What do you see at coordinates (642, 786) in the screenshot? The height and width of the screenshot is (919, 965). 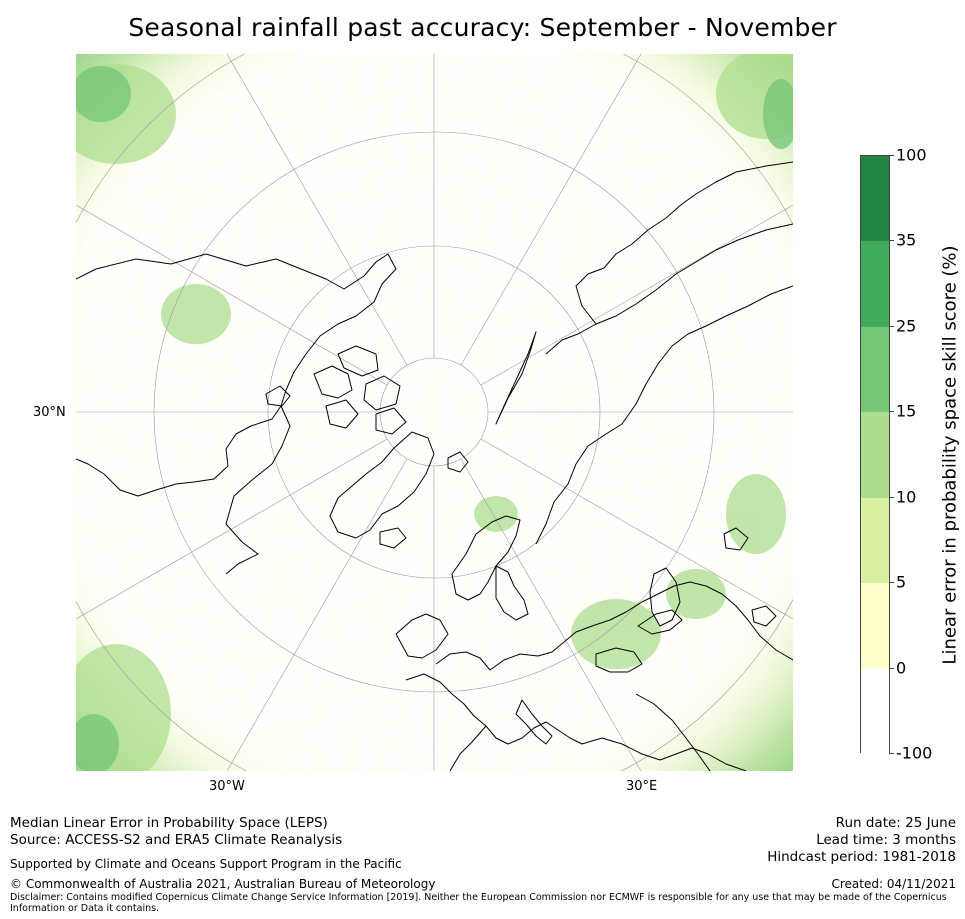 I see `lon-label-30e: 30°E` at bounding box center [642, 786].